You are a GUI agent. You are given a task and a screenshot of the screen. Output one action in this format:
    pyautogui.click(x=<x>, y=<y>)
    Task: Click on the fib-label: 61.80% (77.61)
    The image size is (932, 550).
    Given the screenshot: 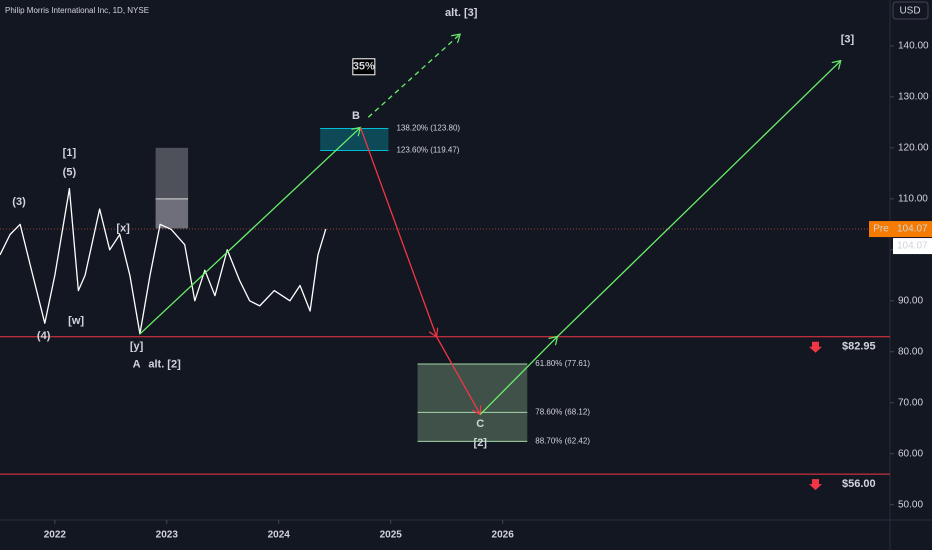 What is the action you would take?
    pyautogui.click(x=562, y=363)
    